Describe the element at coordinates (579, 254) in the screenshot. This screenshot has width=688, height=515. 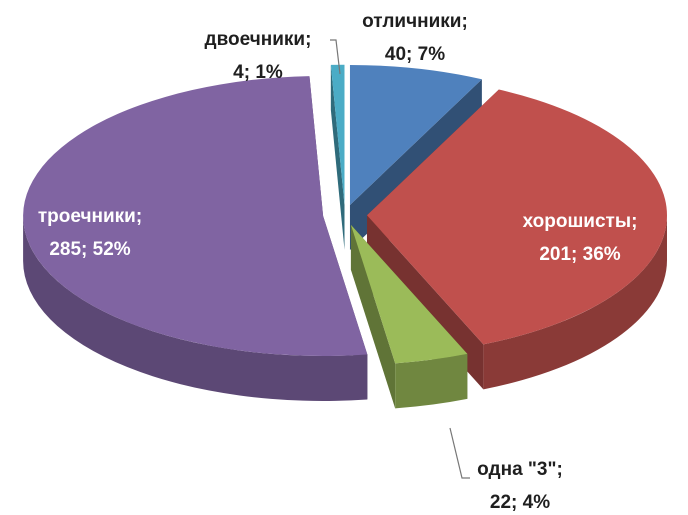
I see `slice-value-label: 201; 36%` at that location.